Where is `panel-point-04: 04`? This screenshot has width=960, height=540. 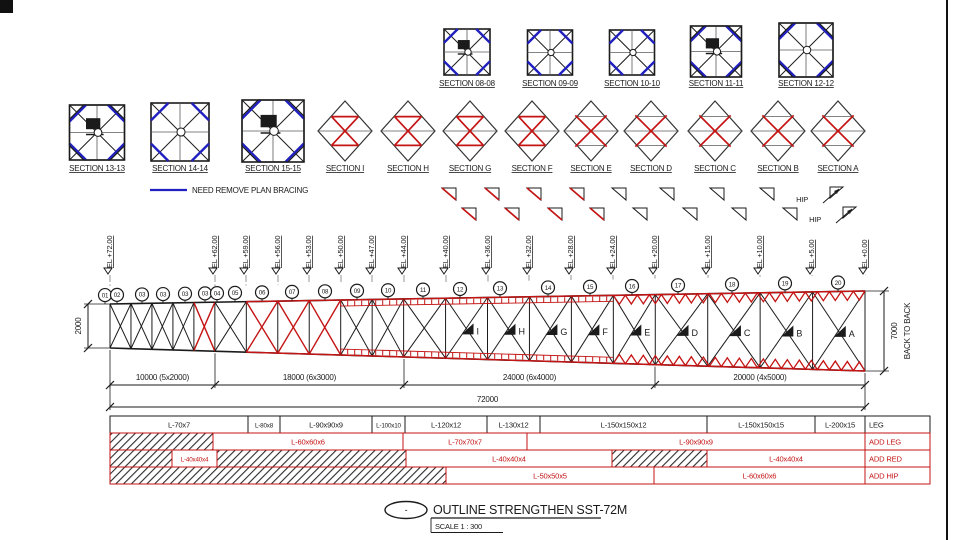
panel-point-04: 04 is located at coordinates (217, 294).